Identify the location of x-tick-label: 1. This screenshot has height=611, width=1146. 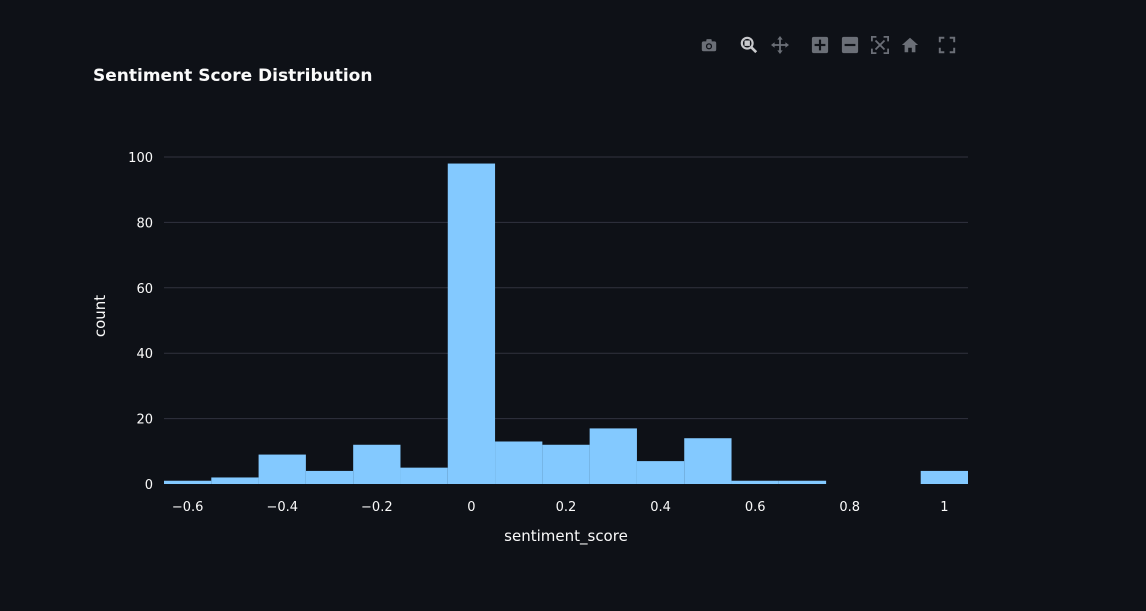
(944, 507).